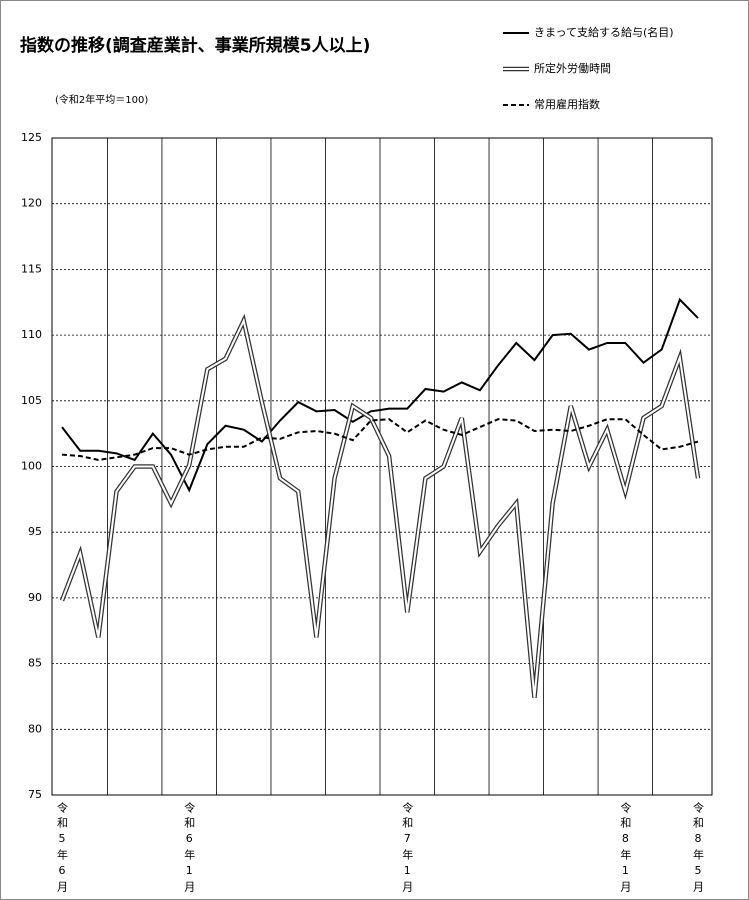 Image resolution: width=749 pixels, height=900 pixels. I want to click on chart-title: 指数の推移(調査産業計、事業所規模5人以上), so click(195, 45).